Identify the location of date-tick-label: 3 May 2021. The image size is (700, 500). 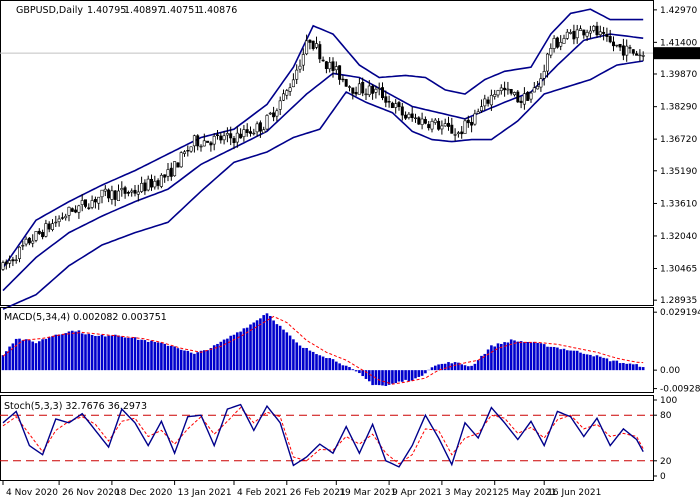
(471, 493).